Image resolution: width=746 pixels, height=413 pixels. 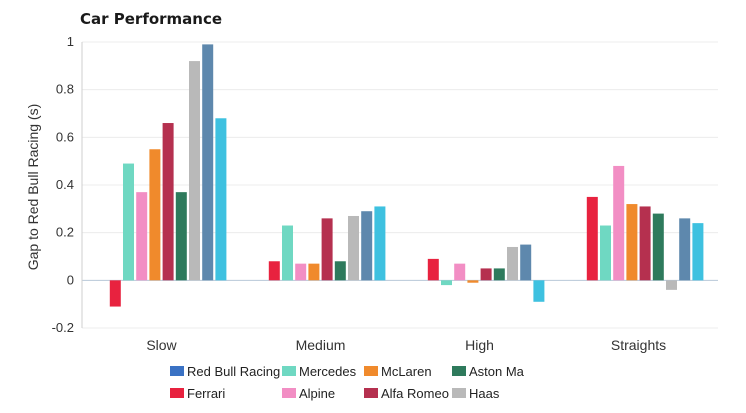 I want to click on y-tick-label: 0.4, so click(x=65, y=184).